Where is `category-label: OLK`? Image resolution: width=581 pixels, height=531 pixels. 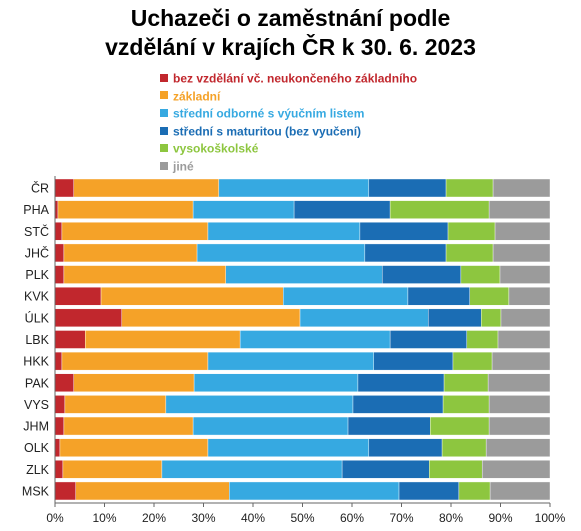 category-label: OLK is located at coordinates (37, 448).